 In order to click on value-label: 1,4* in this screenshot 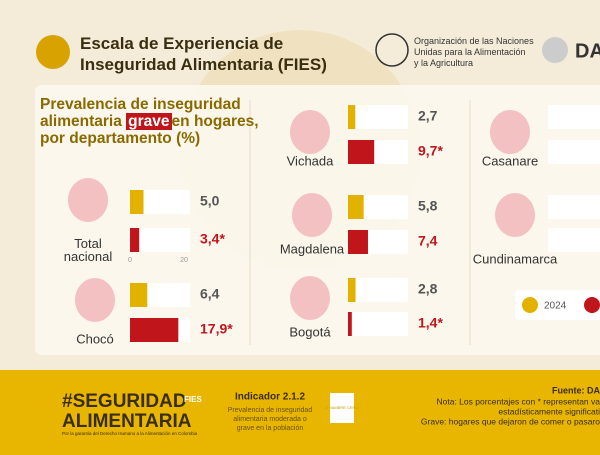, I will do `click(430, 323)`.